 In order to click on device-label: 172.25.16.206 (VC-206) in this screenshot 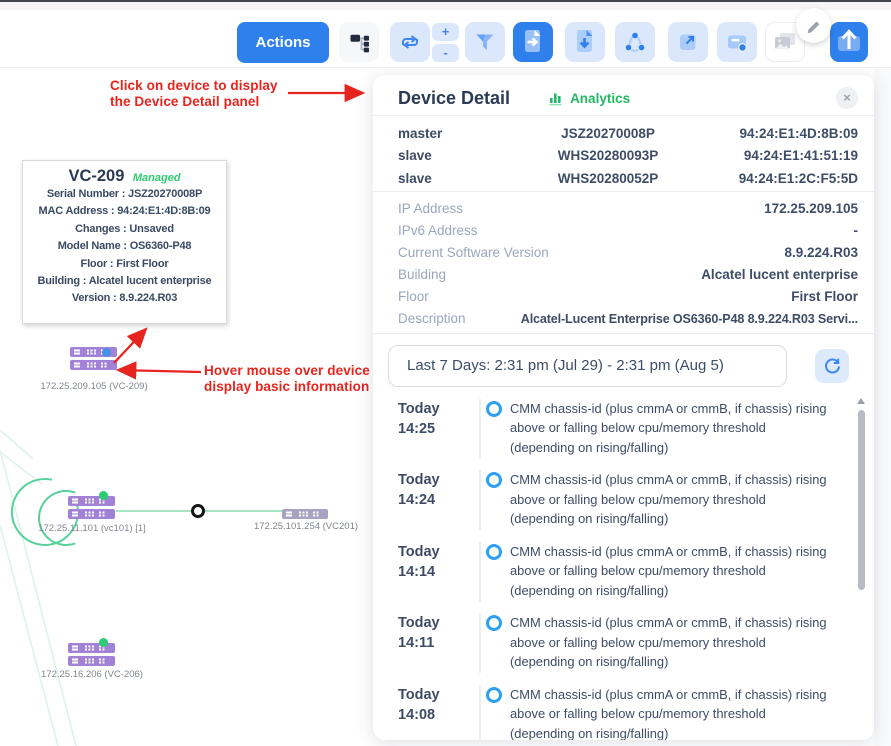, I will do `click(92, 674)`.